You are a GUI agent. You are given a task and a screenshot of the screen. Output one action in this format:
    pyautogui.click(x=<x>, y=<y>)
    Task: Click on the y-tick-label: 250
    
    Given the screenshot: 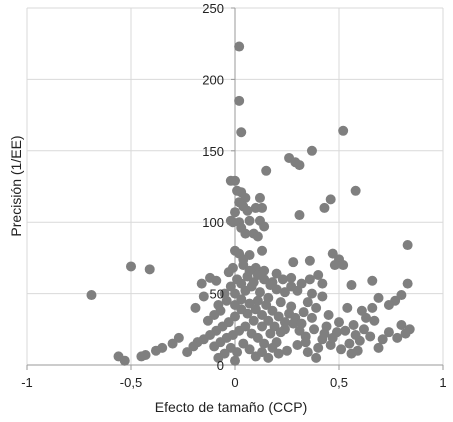 What is the action you would take?
    pyautogui.click(x=213, y=8)
    